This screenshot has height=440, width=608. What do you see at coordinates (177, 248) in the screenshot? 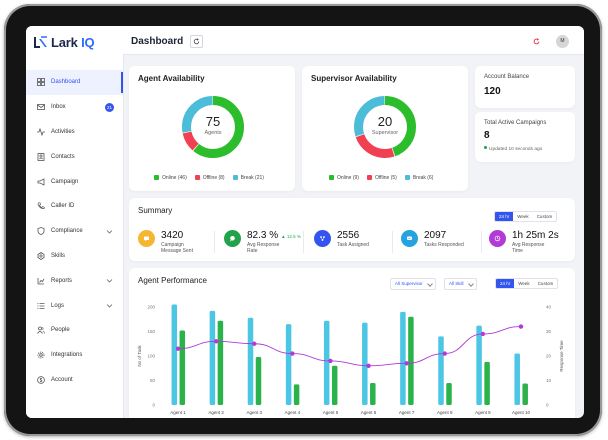
I see `kpi-label: Campaign Message Sent` at bounding box center [177, 248].